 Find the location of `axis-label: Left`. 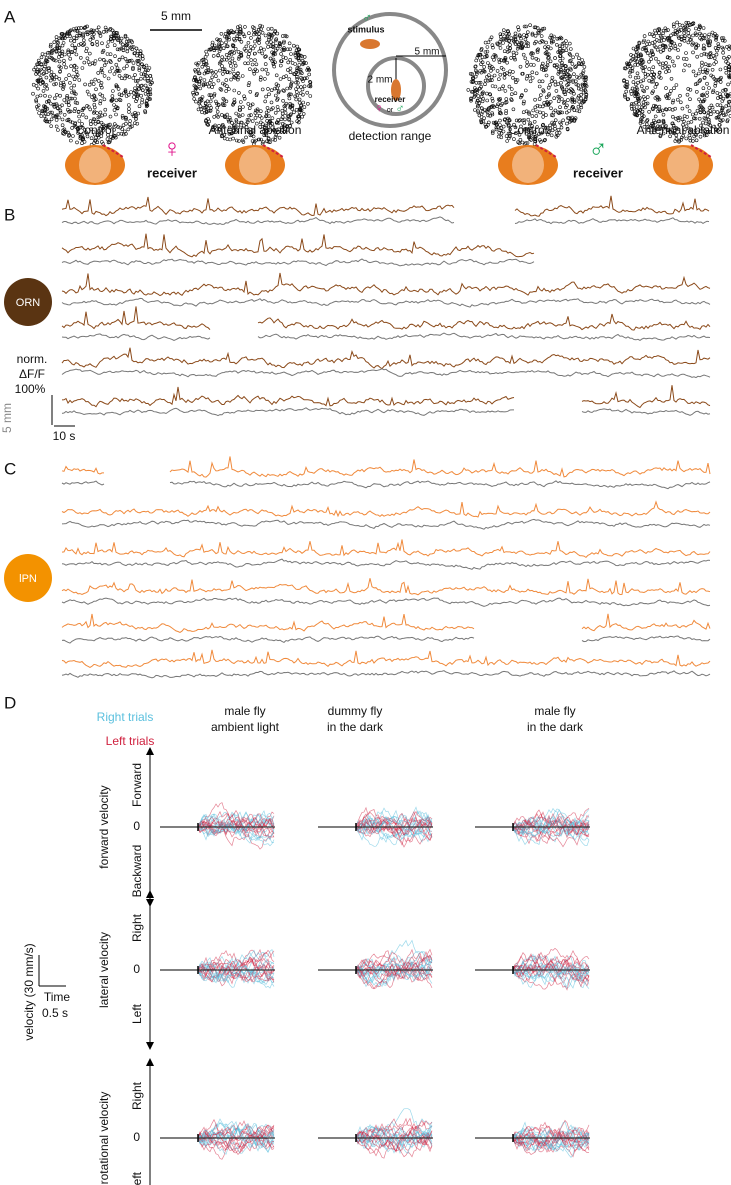

axis-label: Left is located at coordinates (137, 1013).